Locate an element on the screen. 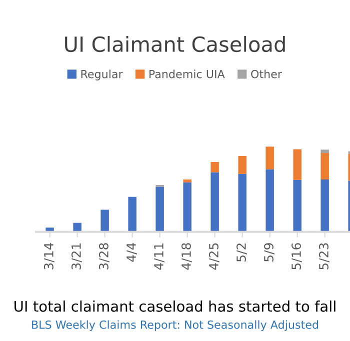 This screenshot has width=350, height=341. x-tick-label: 5/9 is located at coordinates (269, 252).